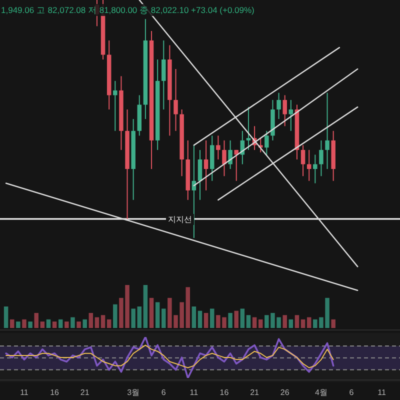 The width and height of the screenshot is (400, 400). I want to click on x-tick-label: 4월, so click(321, 392).